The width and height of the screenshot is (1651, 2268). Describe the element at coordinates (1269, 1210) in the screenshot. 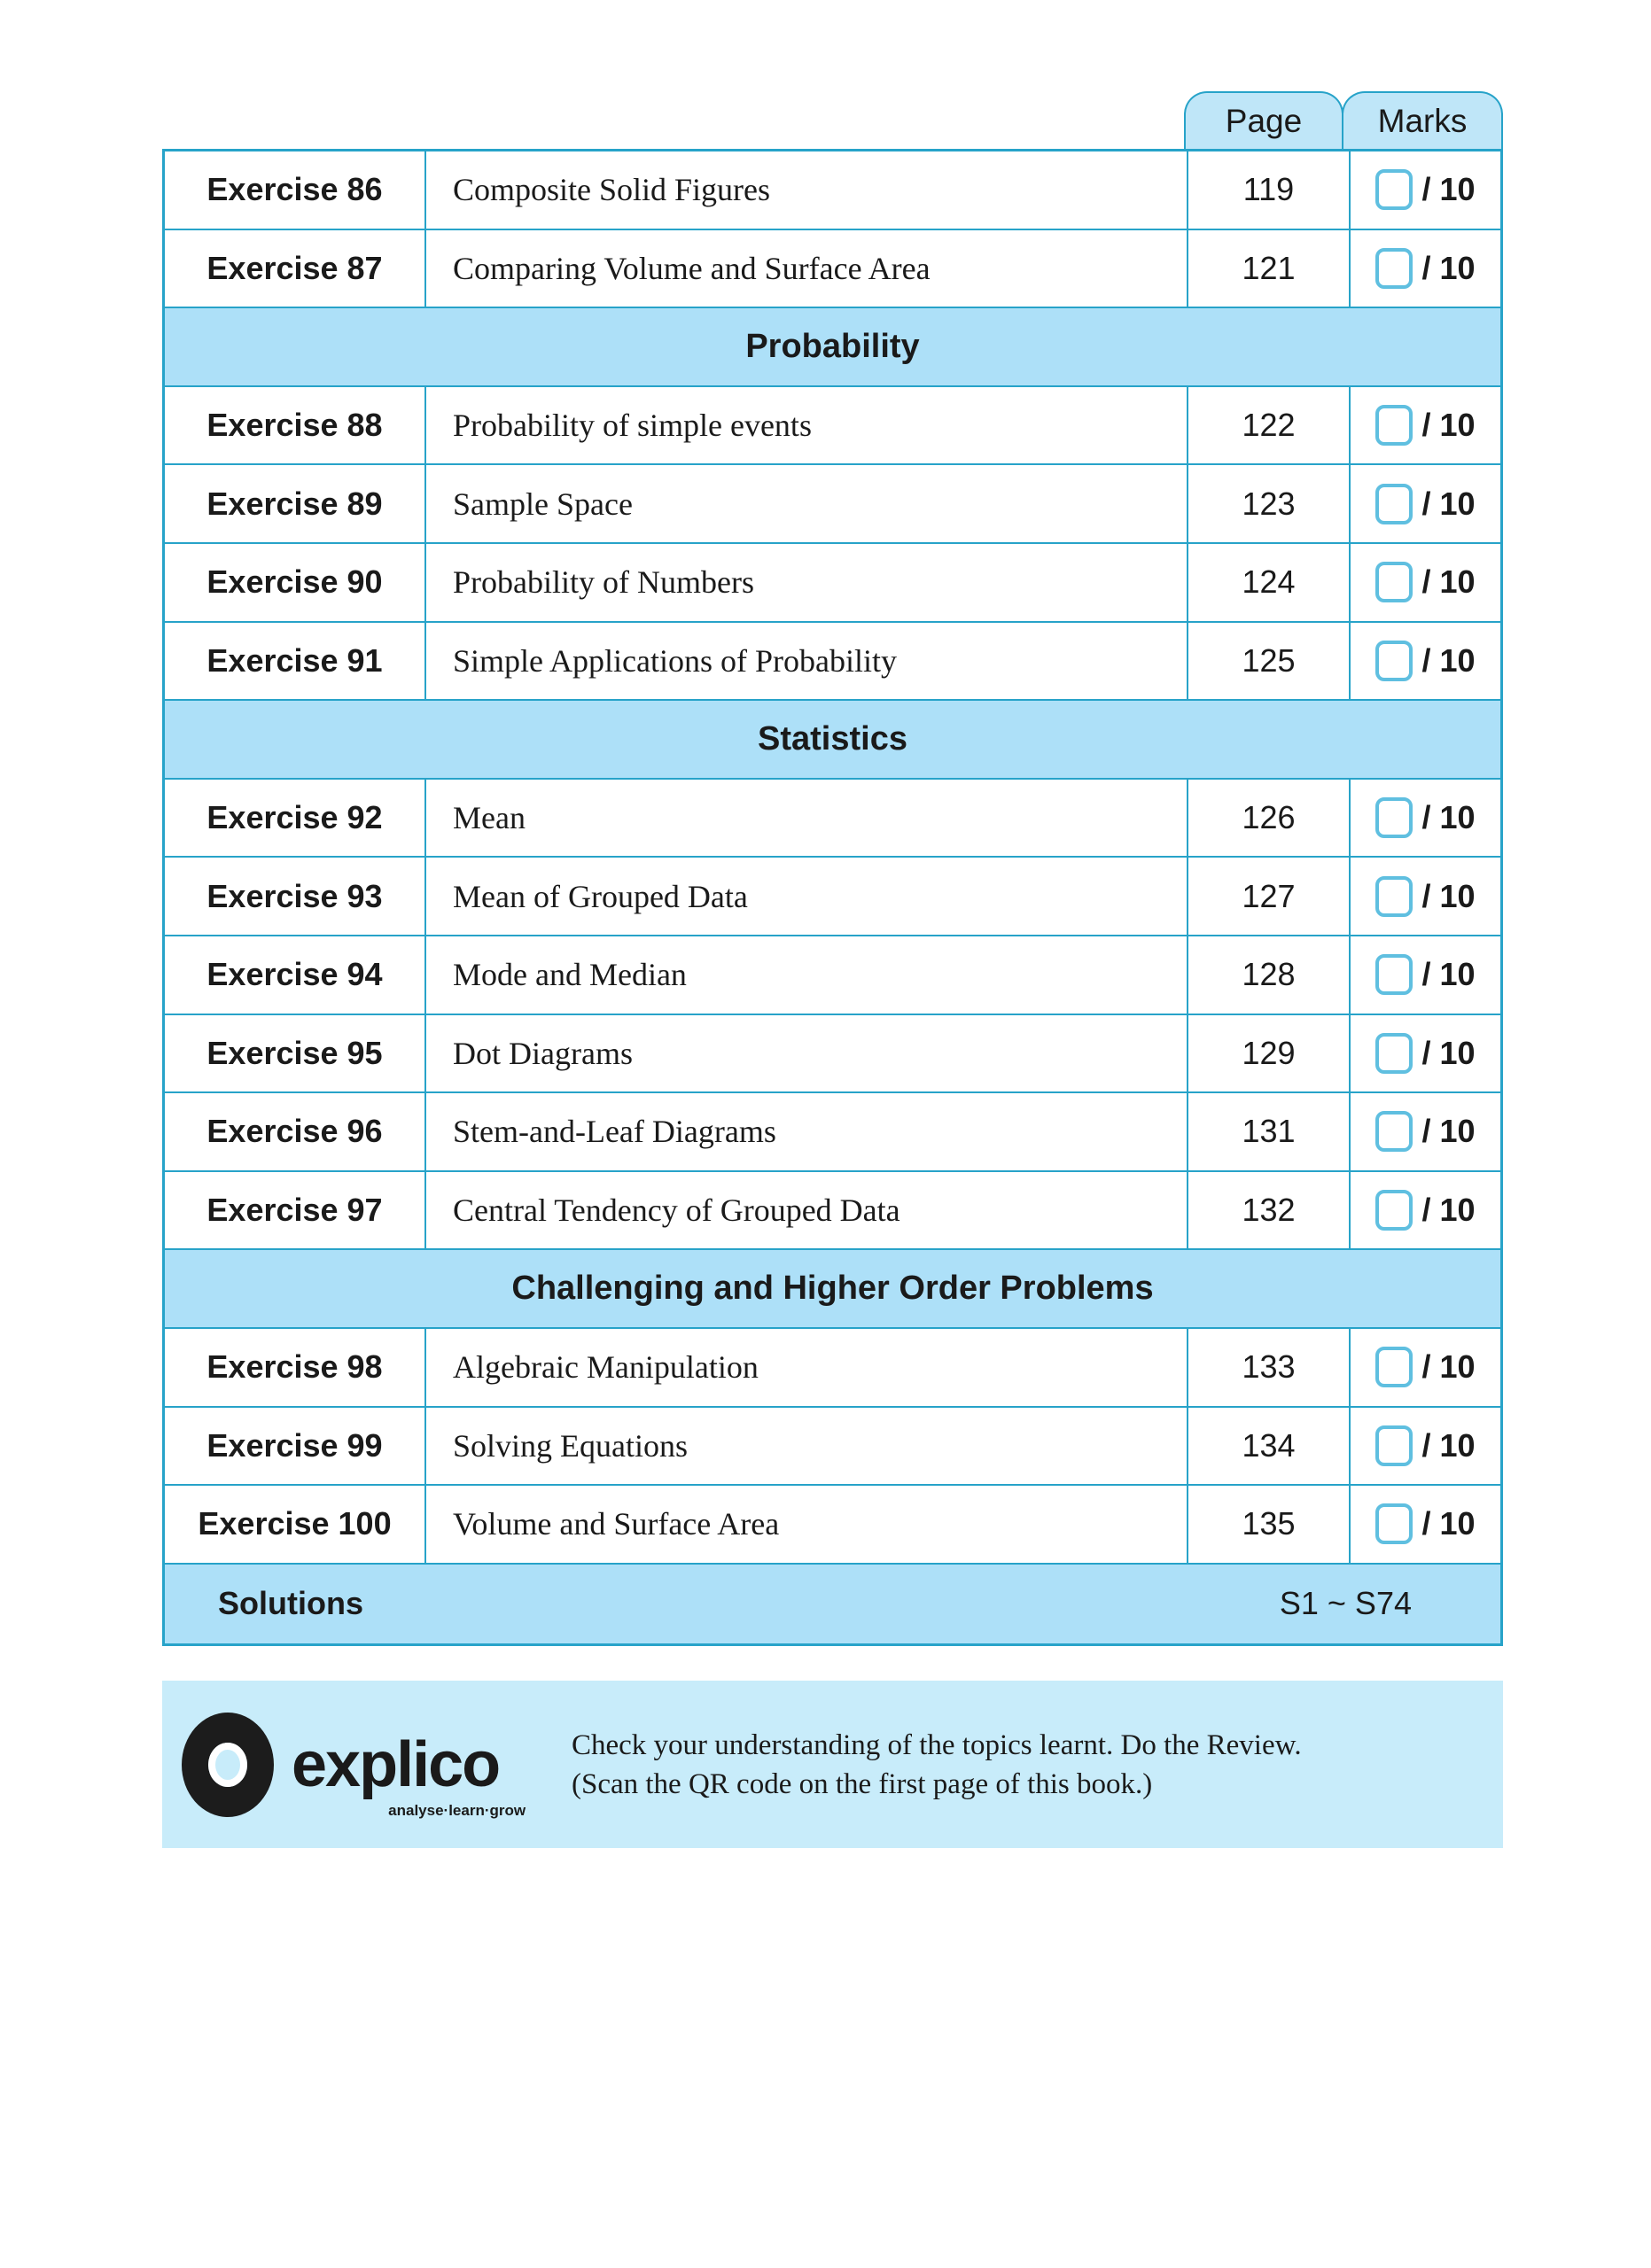

I see `page-number: 132` at that location.